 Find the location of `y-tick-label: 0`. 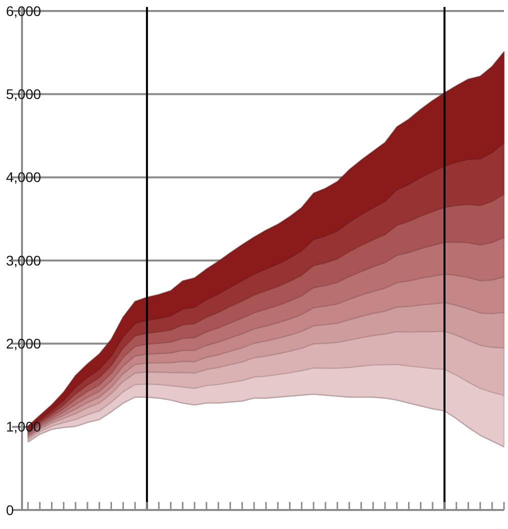

y-tick-label: 0 is located at coordinates (10, 510).